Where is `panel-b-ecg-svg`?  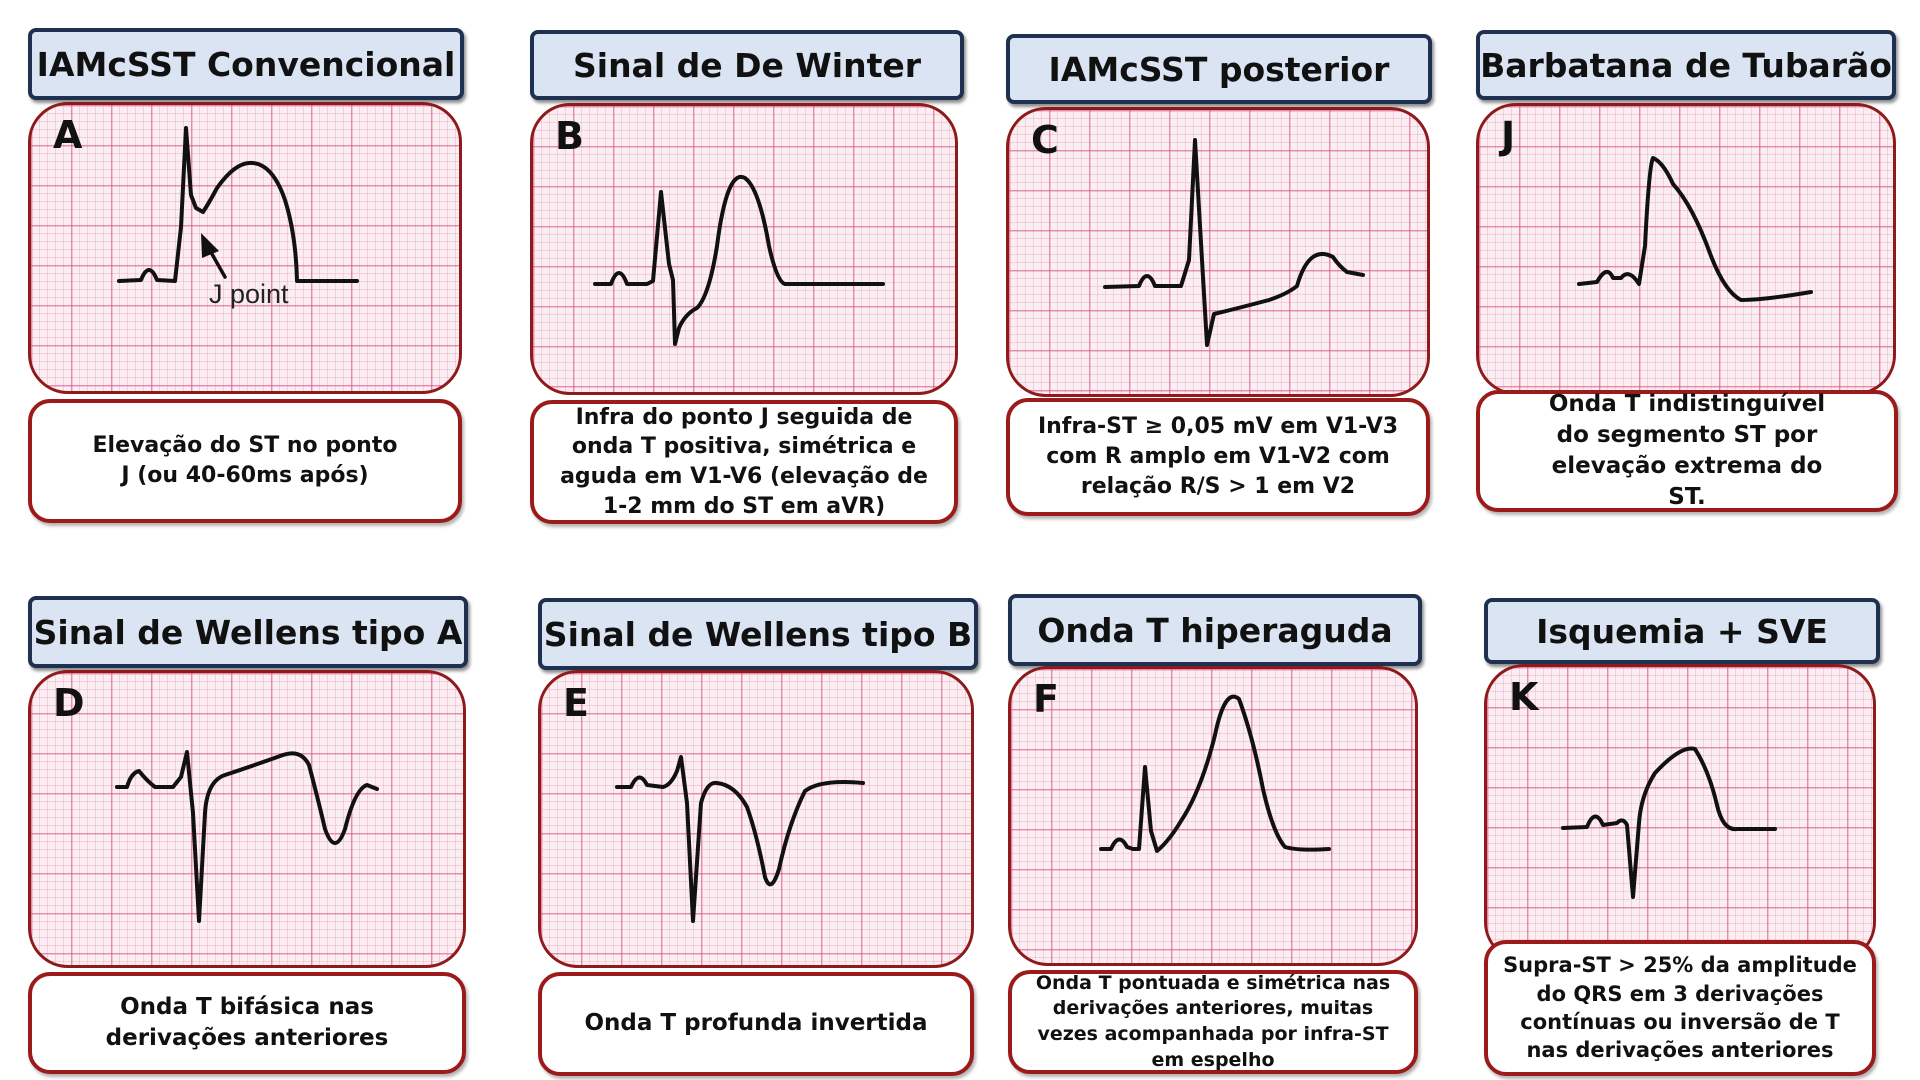 panel-b-ecg-svg is located at coordinates (739, 260).